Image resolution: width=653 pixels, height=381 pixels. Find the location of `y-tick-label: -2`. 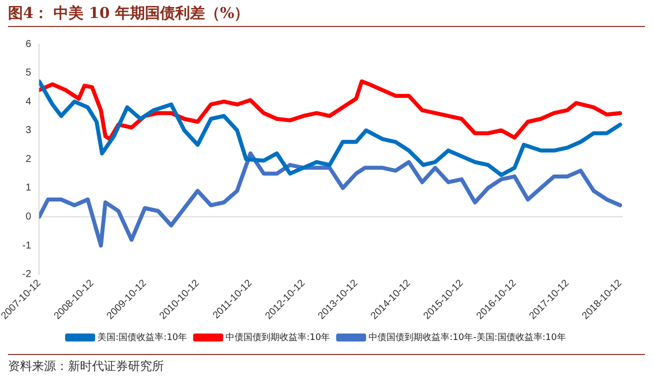

y-tick-label: -2 is located at coordinates (27, 274).